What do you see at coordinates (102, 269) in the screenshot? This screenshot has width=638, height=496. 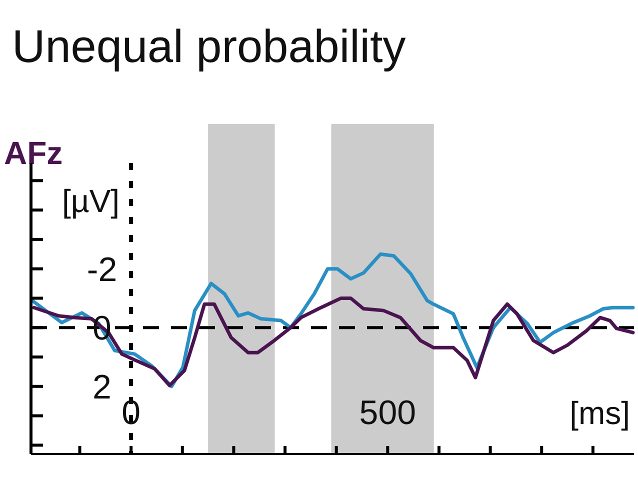 I see `y-tick-label: -2` at bounding box center [102, 269].